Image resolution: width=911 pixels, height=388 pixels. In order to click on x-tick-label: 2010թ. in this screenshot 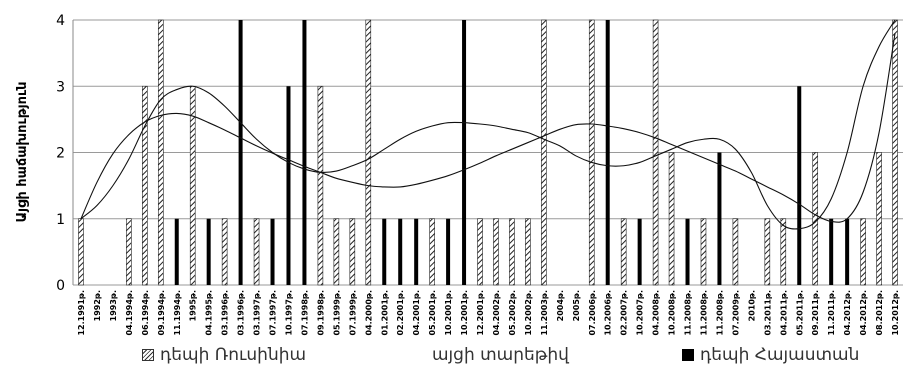, I will do `click(751, 305)`.